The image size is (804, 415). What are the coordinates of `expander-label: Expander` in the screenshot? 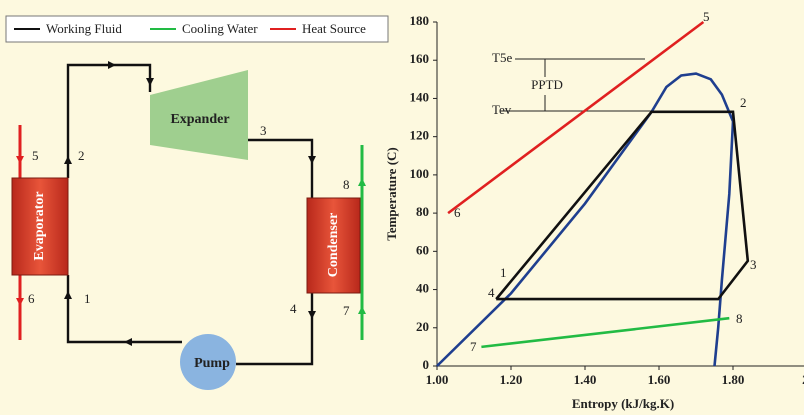 It's located at (199, 119).